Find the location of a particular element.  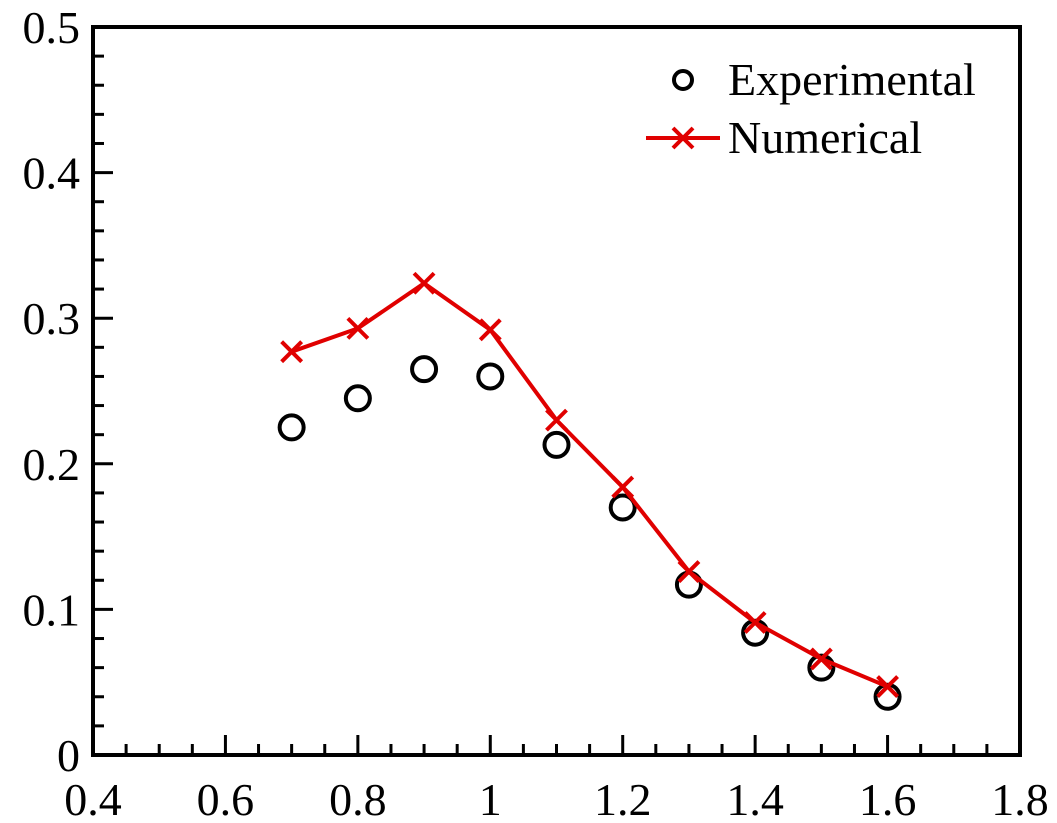

x-tick-label: 0.6 is located at coordinates (226, 798).